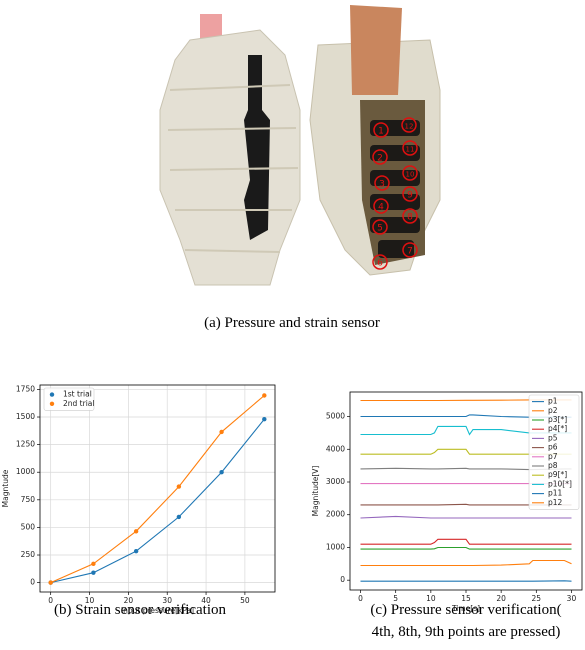  I want to click on label-number: 4, so click(381, 208).